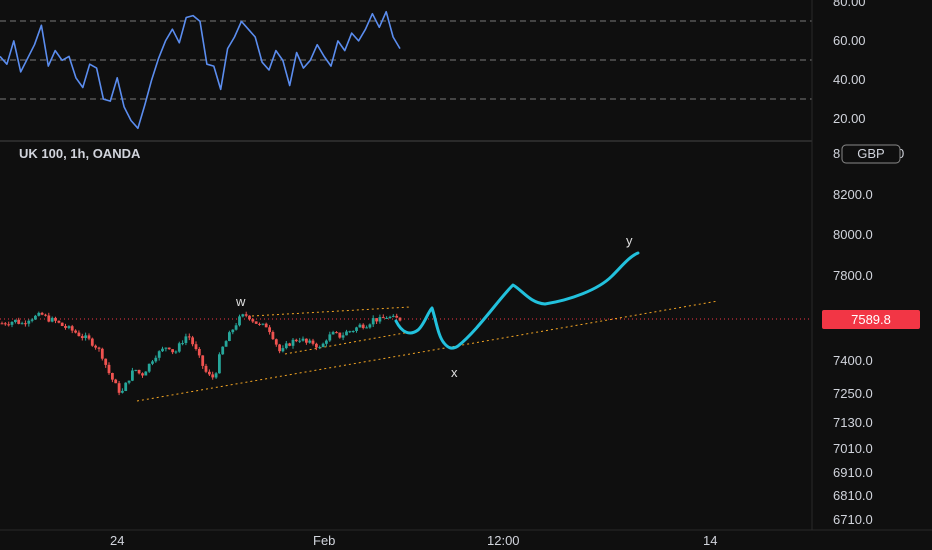 The width and height of the screenshot is (932, 550). Describe the element at coordinates (629, 240) in the screenshot. I see `wave-label-y: y` at that location.